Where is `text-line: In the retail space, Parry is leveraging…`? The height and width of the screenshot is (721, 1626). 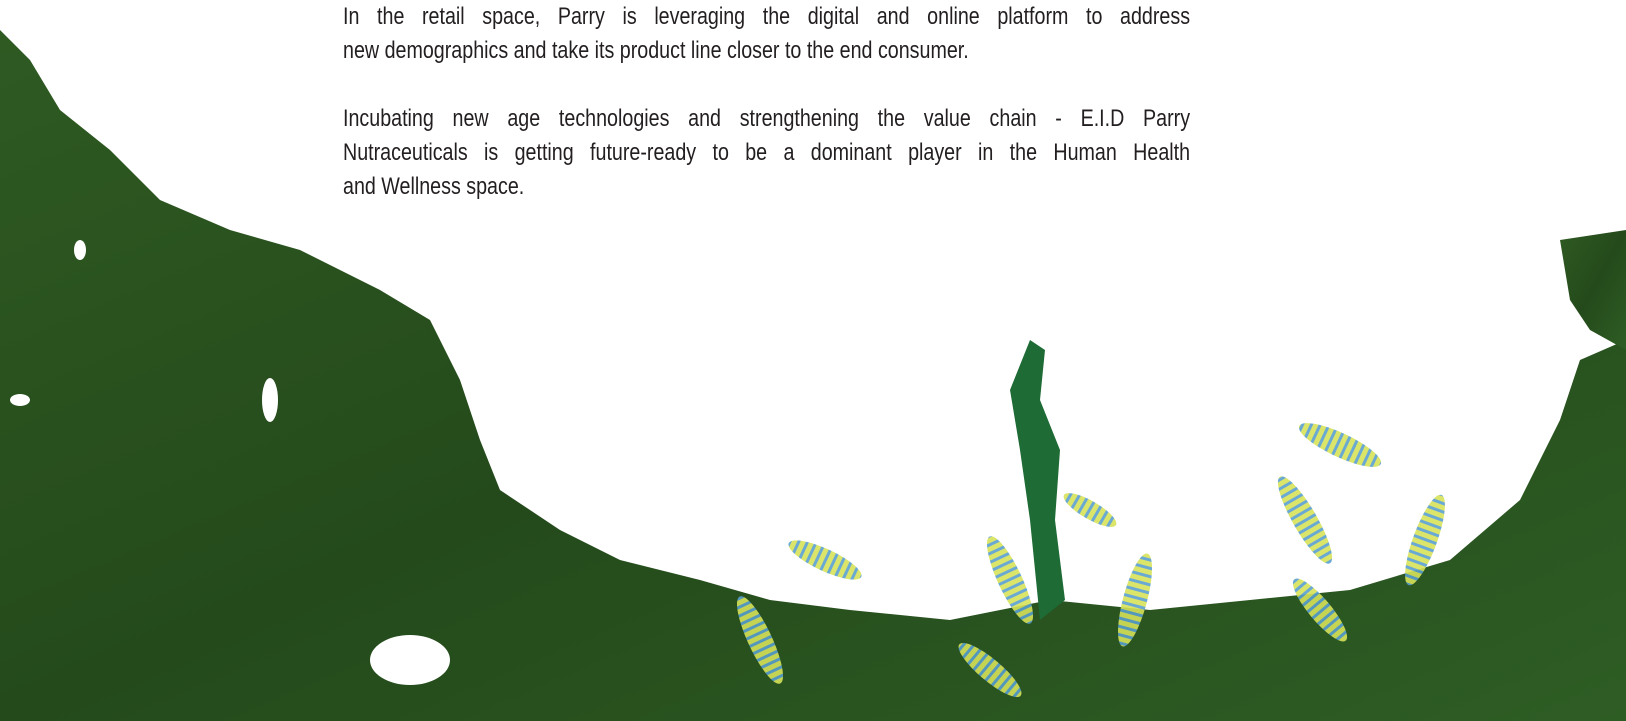 text-line: In the retail space, Parry is leveraging… is located at coordinates (767, 16).